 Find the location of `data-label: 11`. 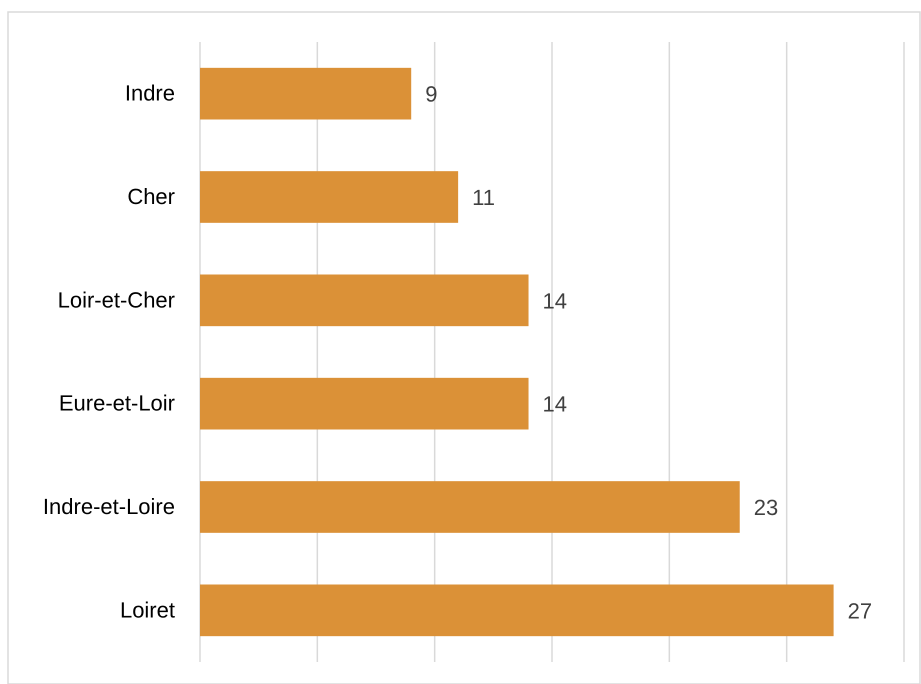

data-label: 11 is located at coordinates (483, 197).